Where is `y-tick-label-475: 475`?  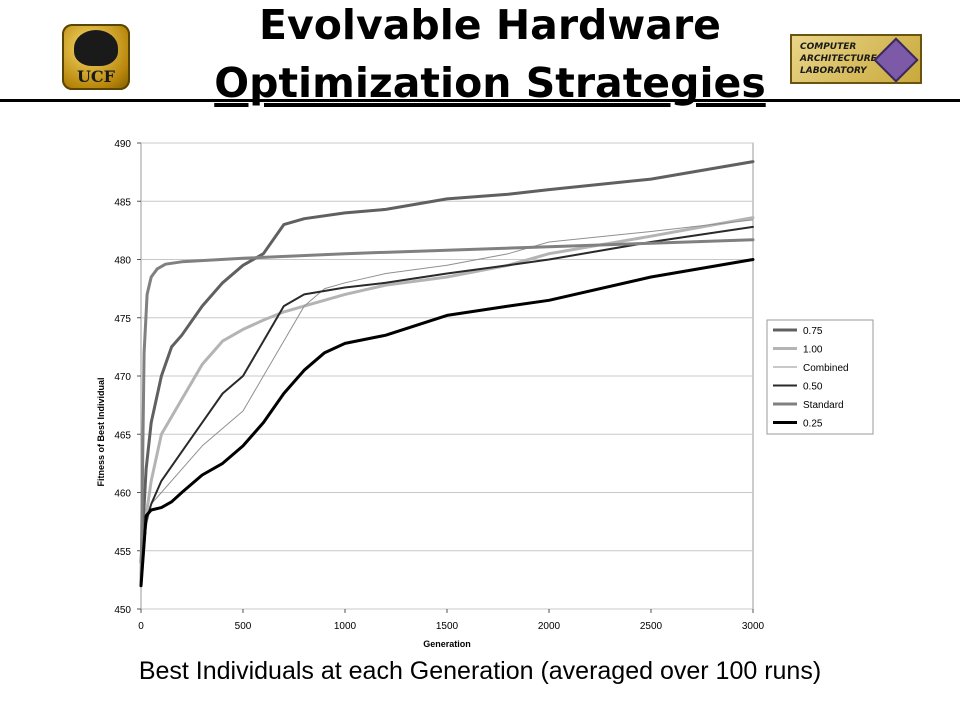
y-tick-label-475: 475 is located at coordinates (122, 319).